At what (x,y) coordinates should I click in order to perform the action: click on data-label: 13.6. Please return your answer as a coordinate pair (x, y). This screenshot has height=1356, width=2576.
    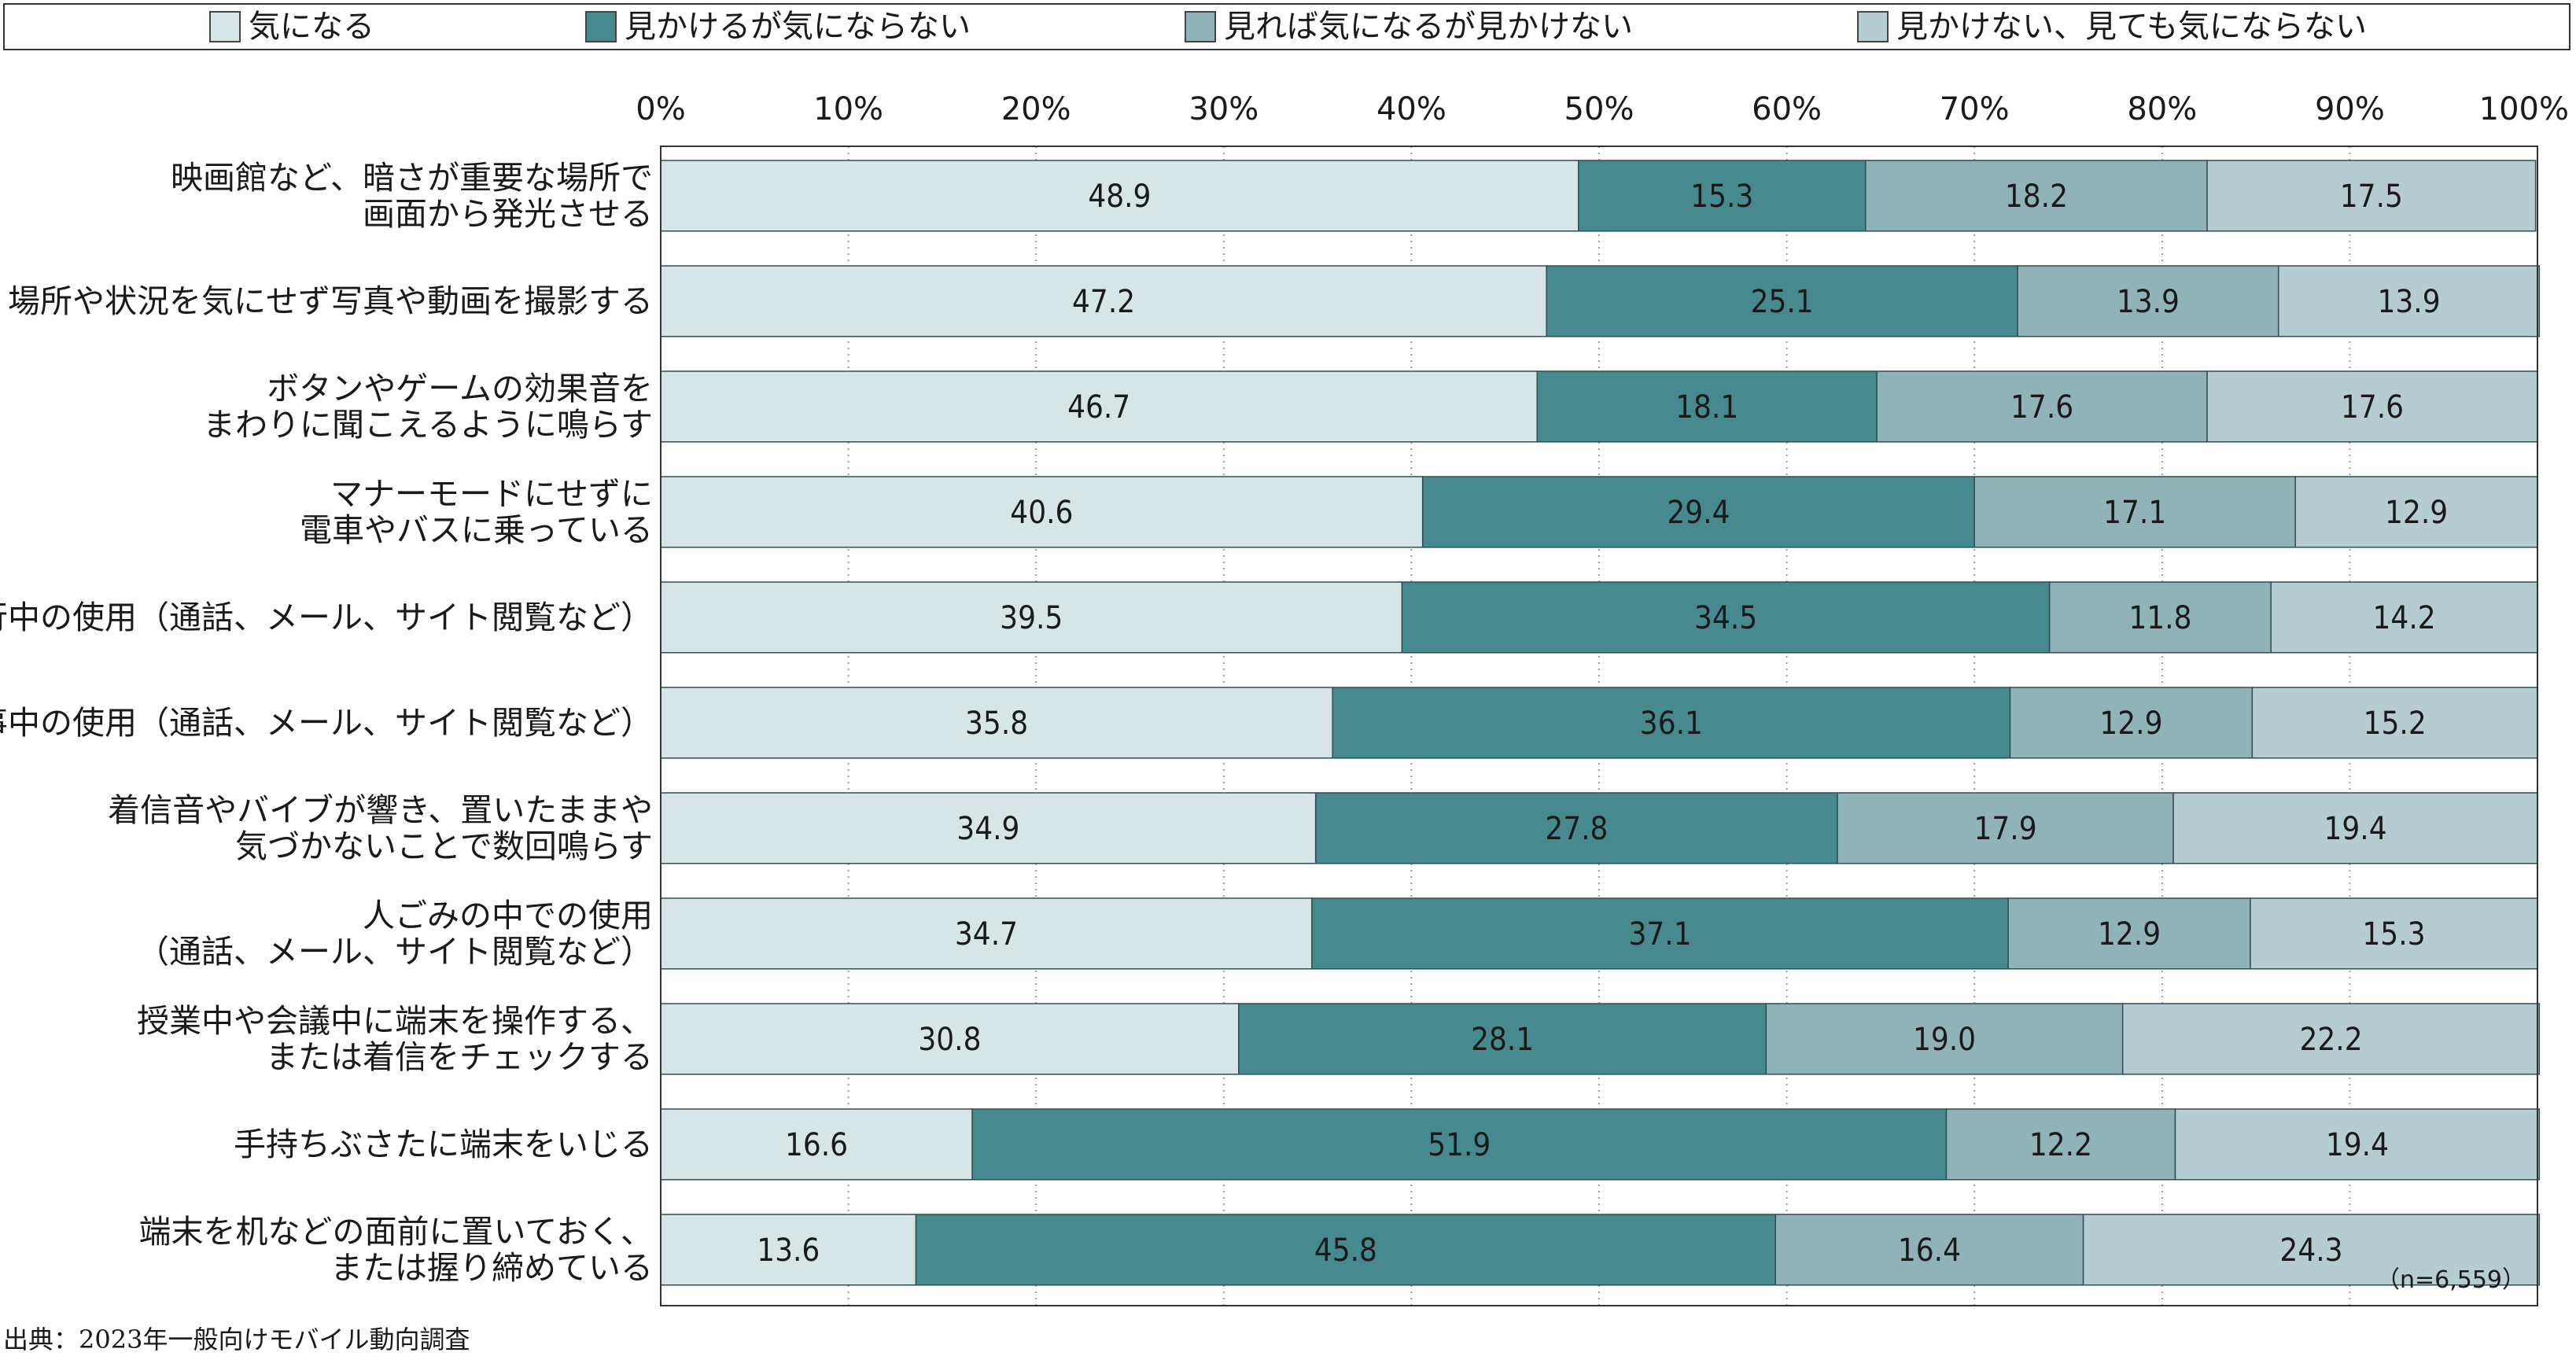
    Looking at the image, I should click on (788, 1251).